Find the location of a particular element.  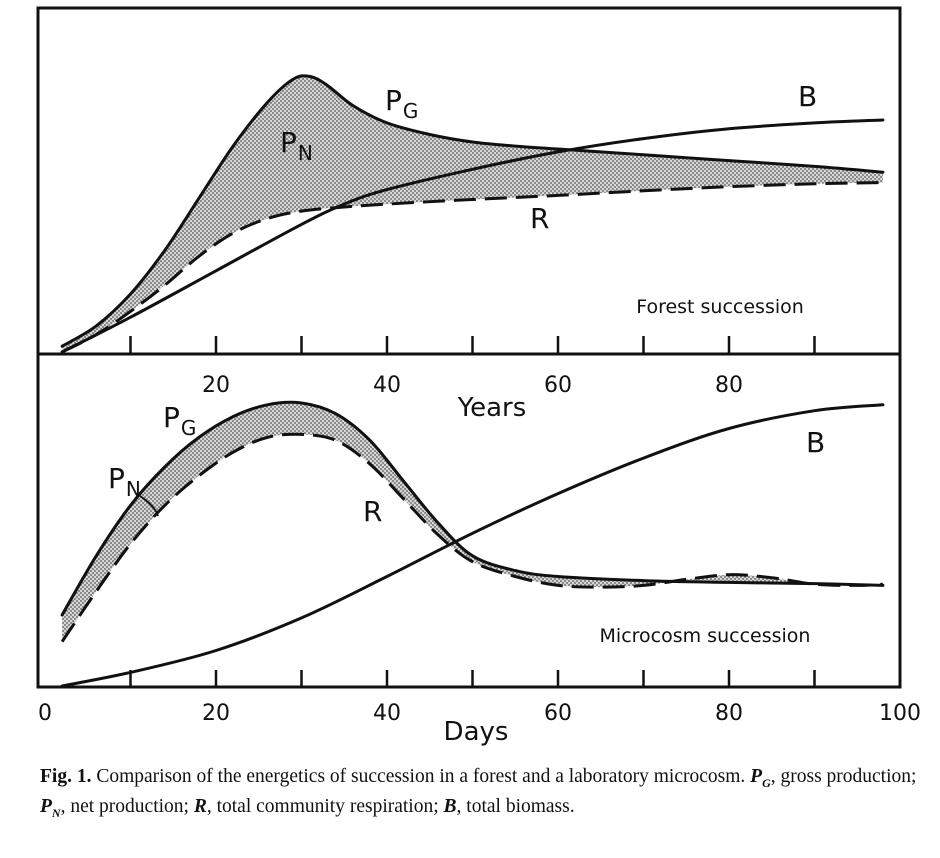

forest-pn-label: PN is located at coordinates (296, 145).